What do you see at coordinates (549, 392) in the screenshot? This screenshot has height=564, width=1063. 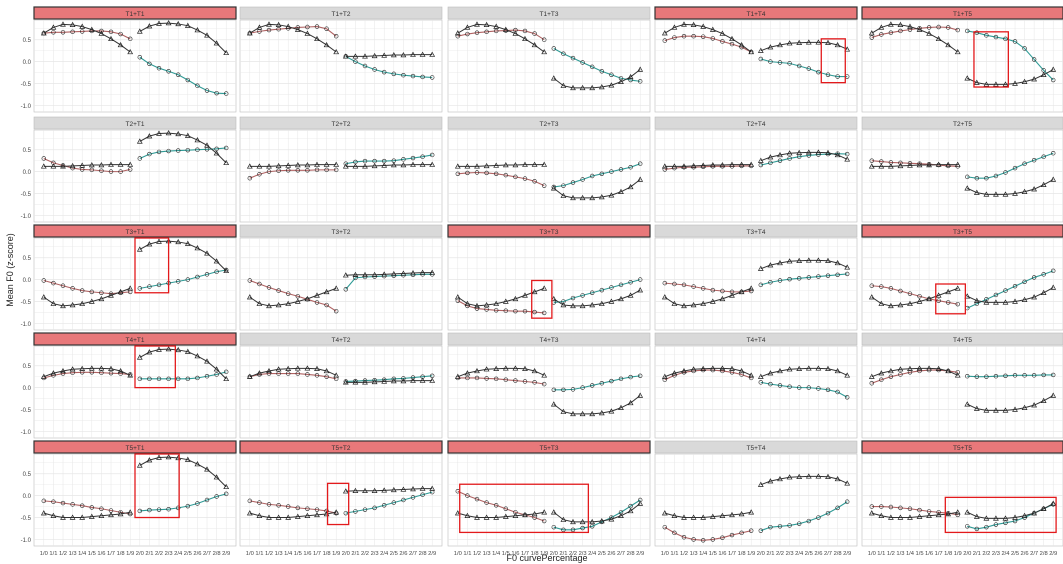 I see `panel-background` at bounding box center [549, 392].